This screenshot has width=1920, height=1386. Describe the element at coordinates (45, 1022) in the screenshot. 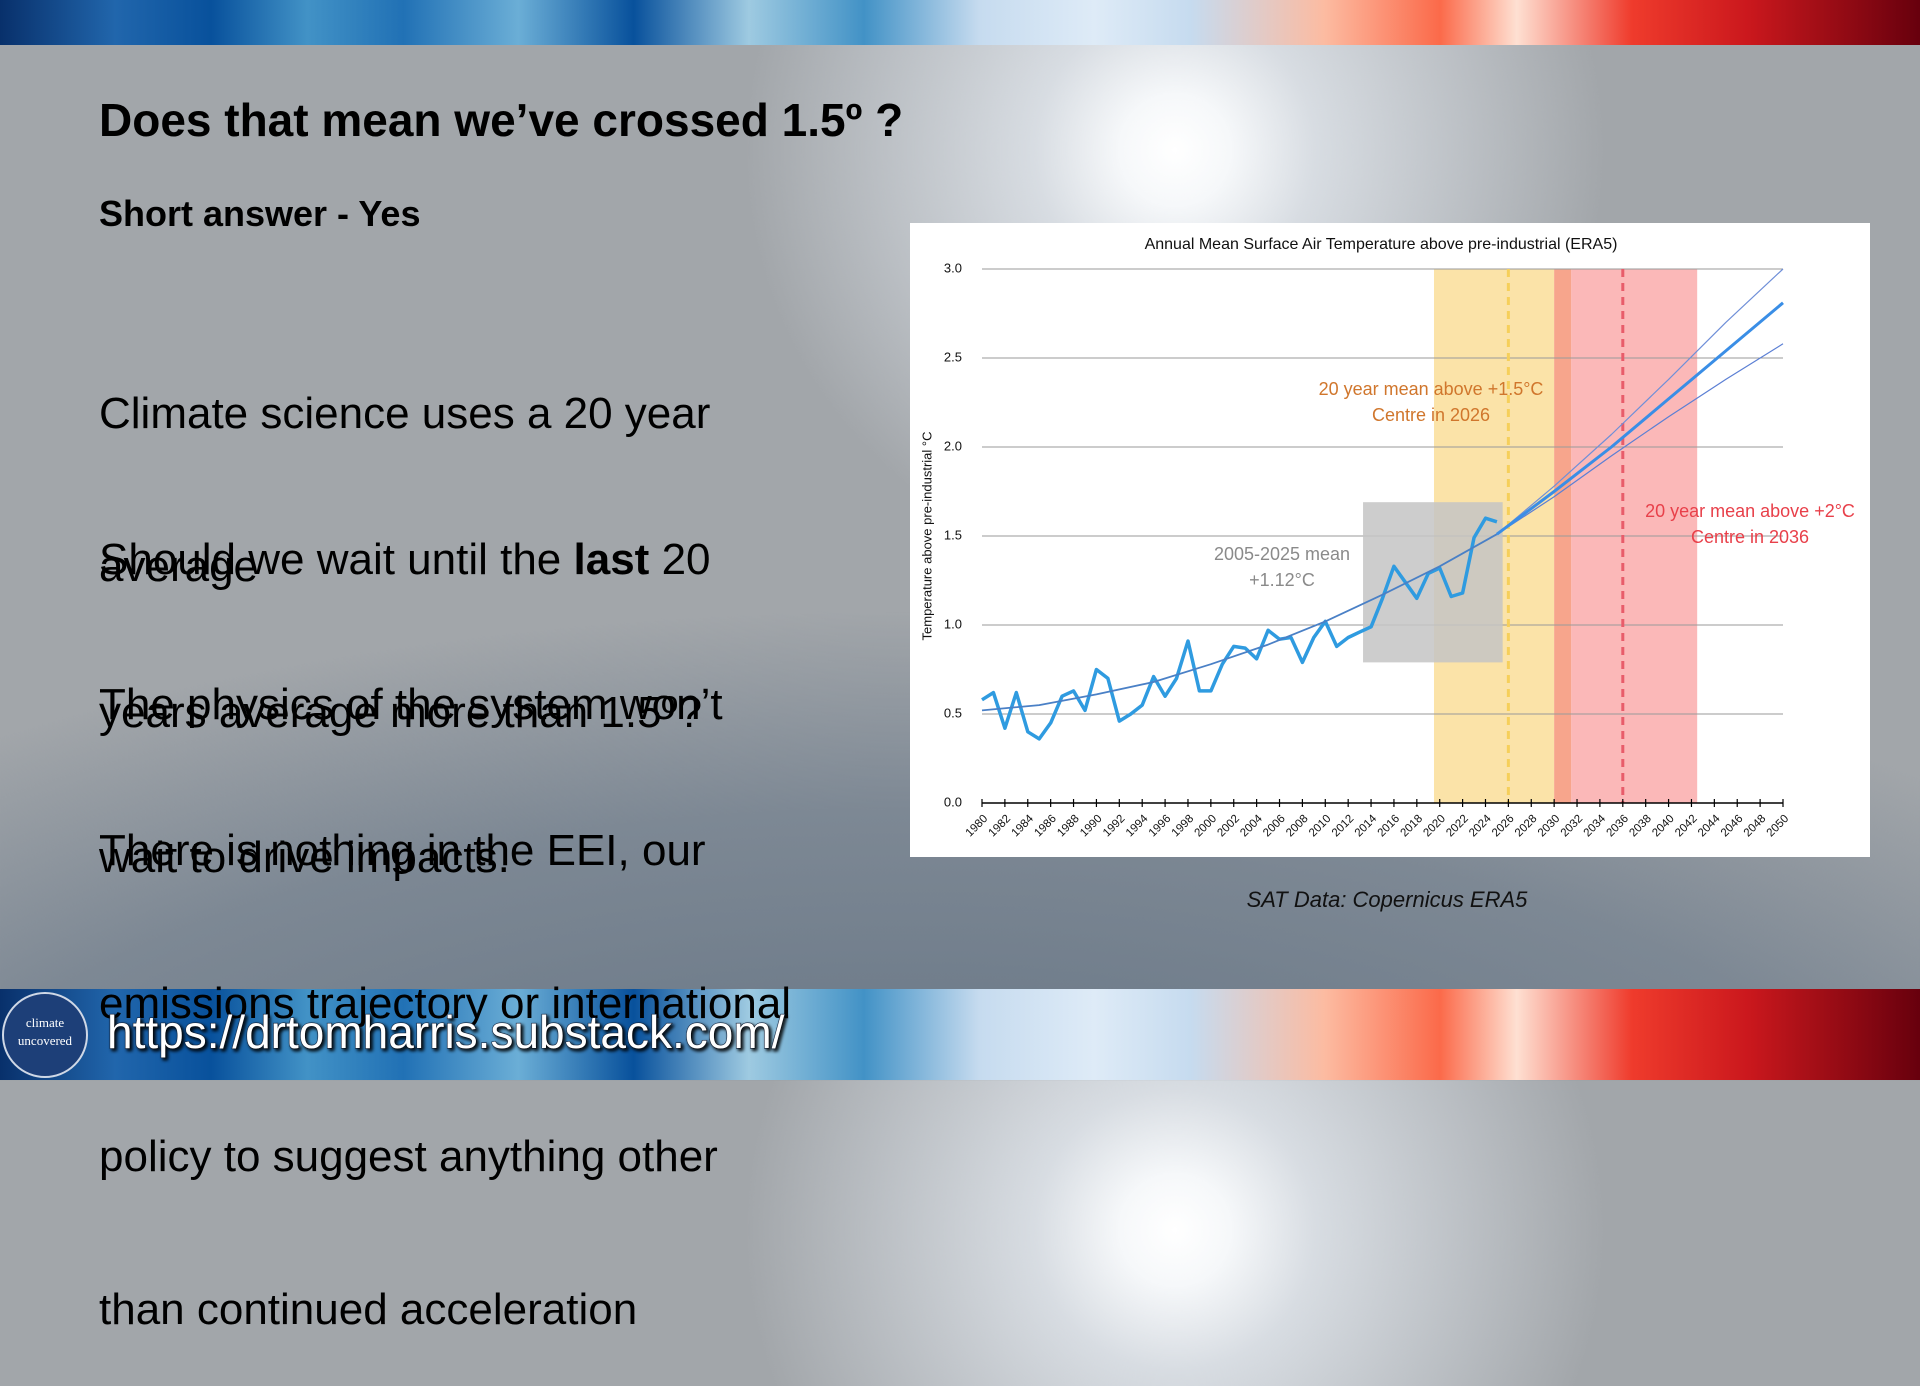

I see `logo-text: climate` at that location.